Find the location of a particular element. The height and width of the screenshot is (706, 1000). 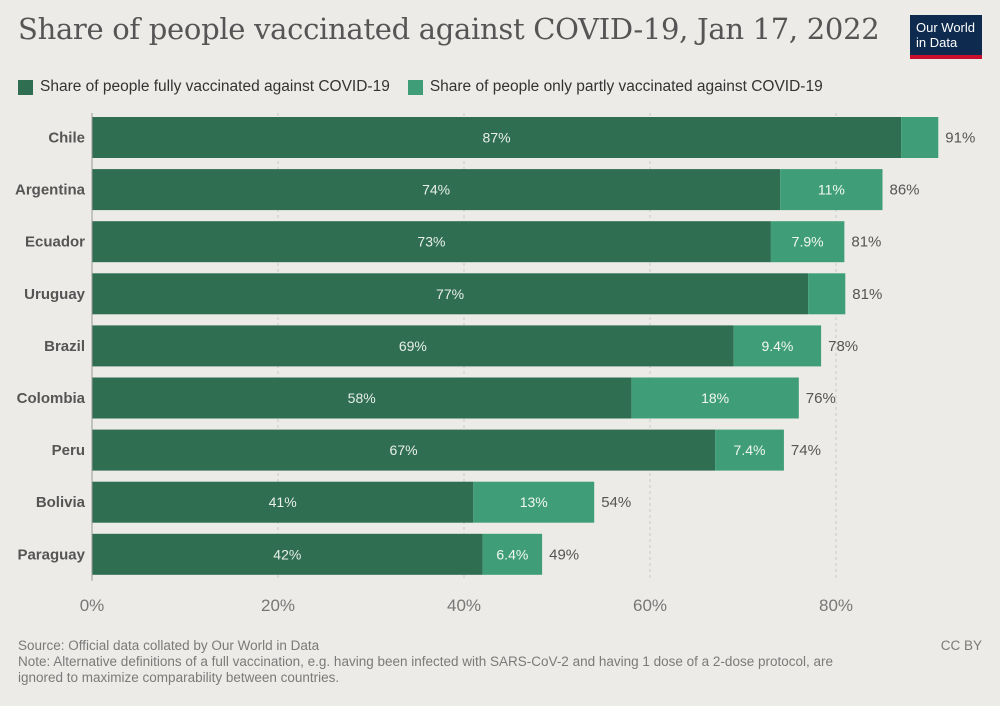

bar-label-full: 73% is located at coordinates (431, 242).